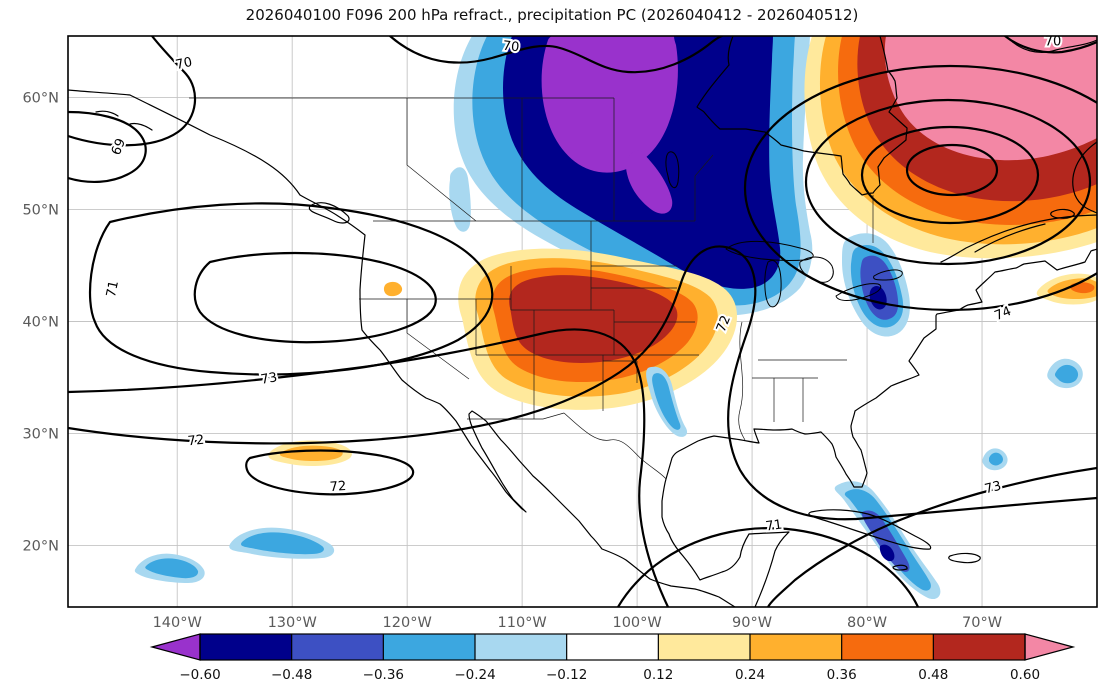 The height and width of the screenshot is (698, 1105). I want to click on x-tick-label: 100°W, so click(636, 623).